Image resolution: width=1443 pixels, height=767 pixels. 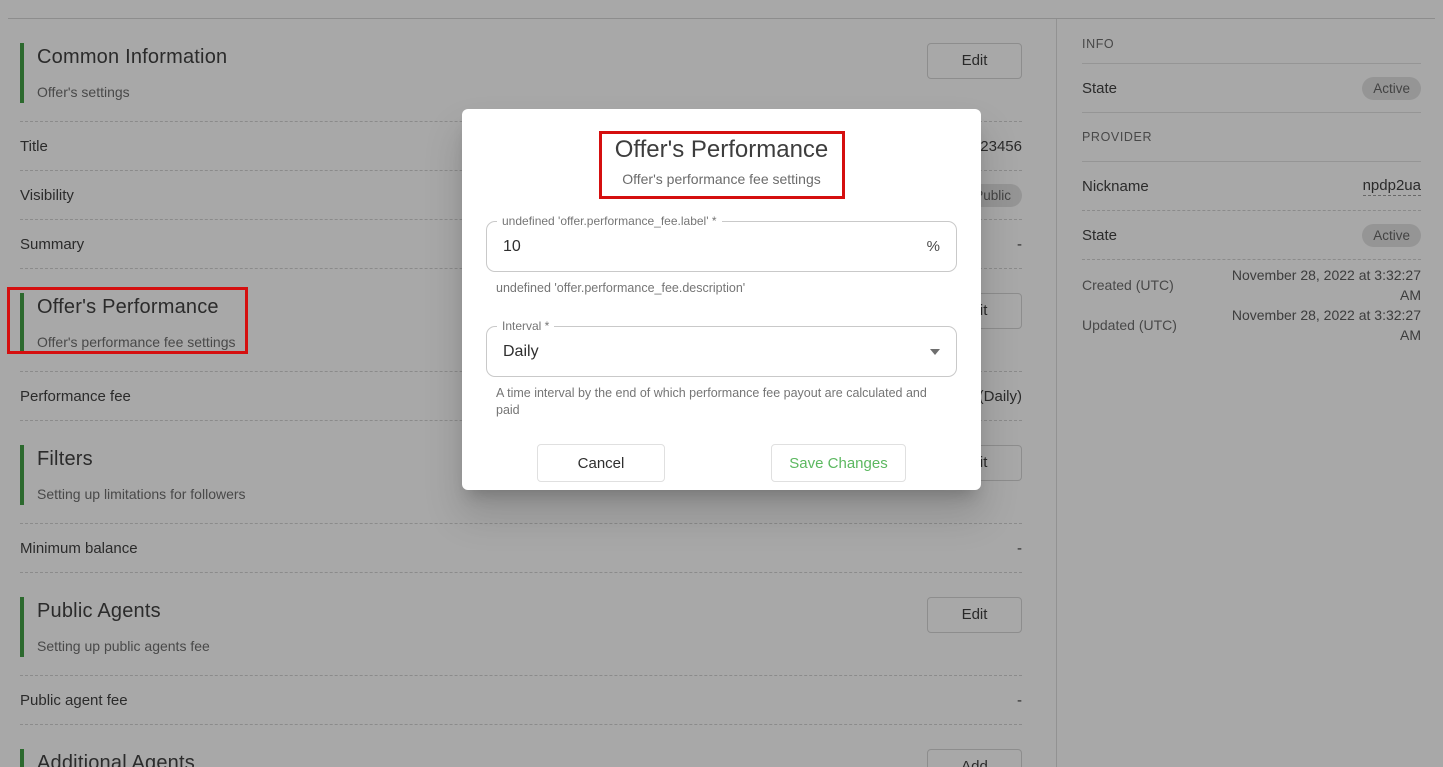 I want to click on created-timestamp: November 28, 2022 at 3:32:27 AM, so click(x=1326, y=285).